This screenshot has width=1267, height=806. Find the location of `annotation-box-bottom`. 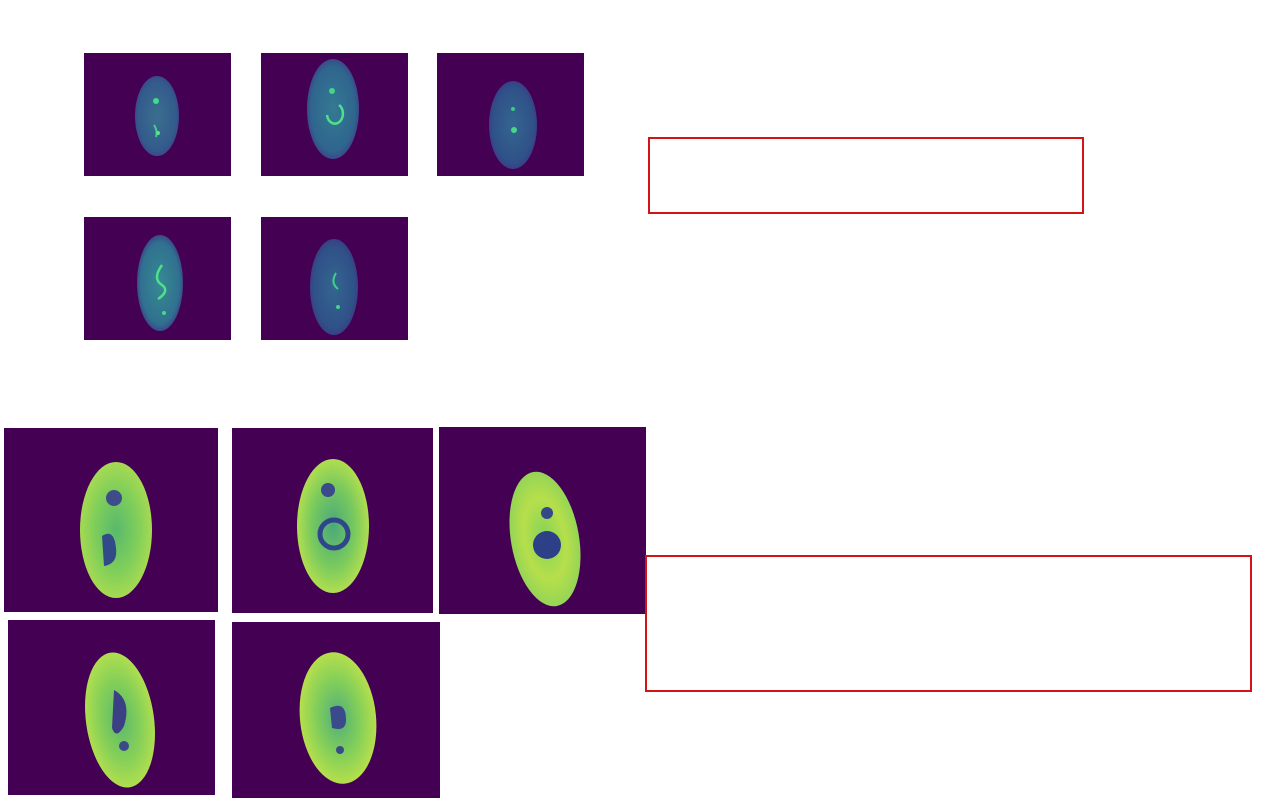

annotation-box-bottom is located at coordinates (948, 623).